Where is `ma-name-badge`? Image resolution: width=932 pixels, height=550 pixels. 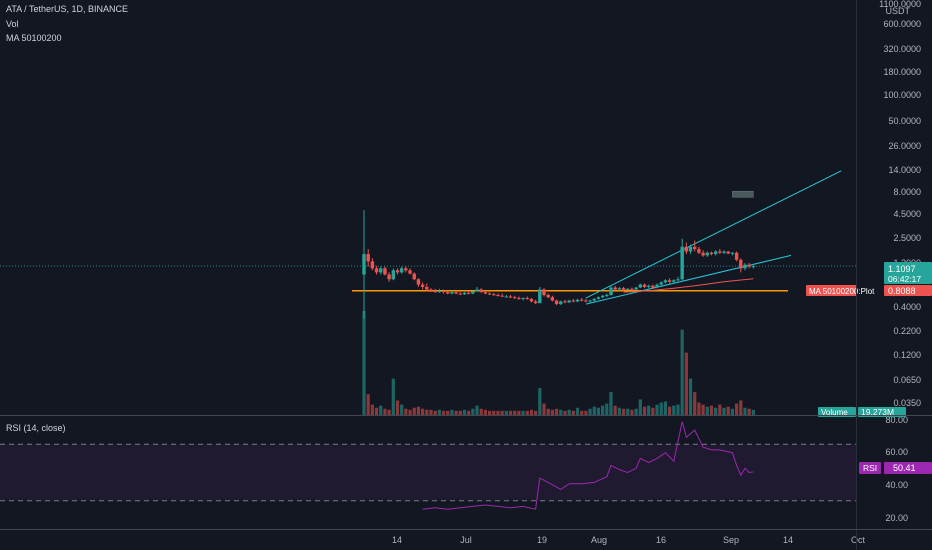
ma-name-badge is located at coordinates (831, 290).